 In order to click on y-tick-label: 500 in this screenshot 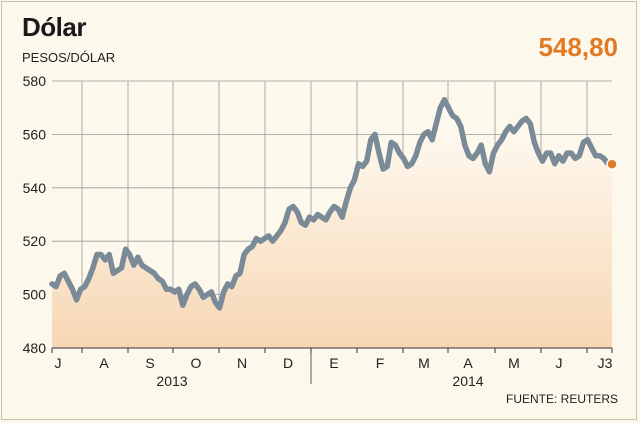, I will do `click(35, 295)`.